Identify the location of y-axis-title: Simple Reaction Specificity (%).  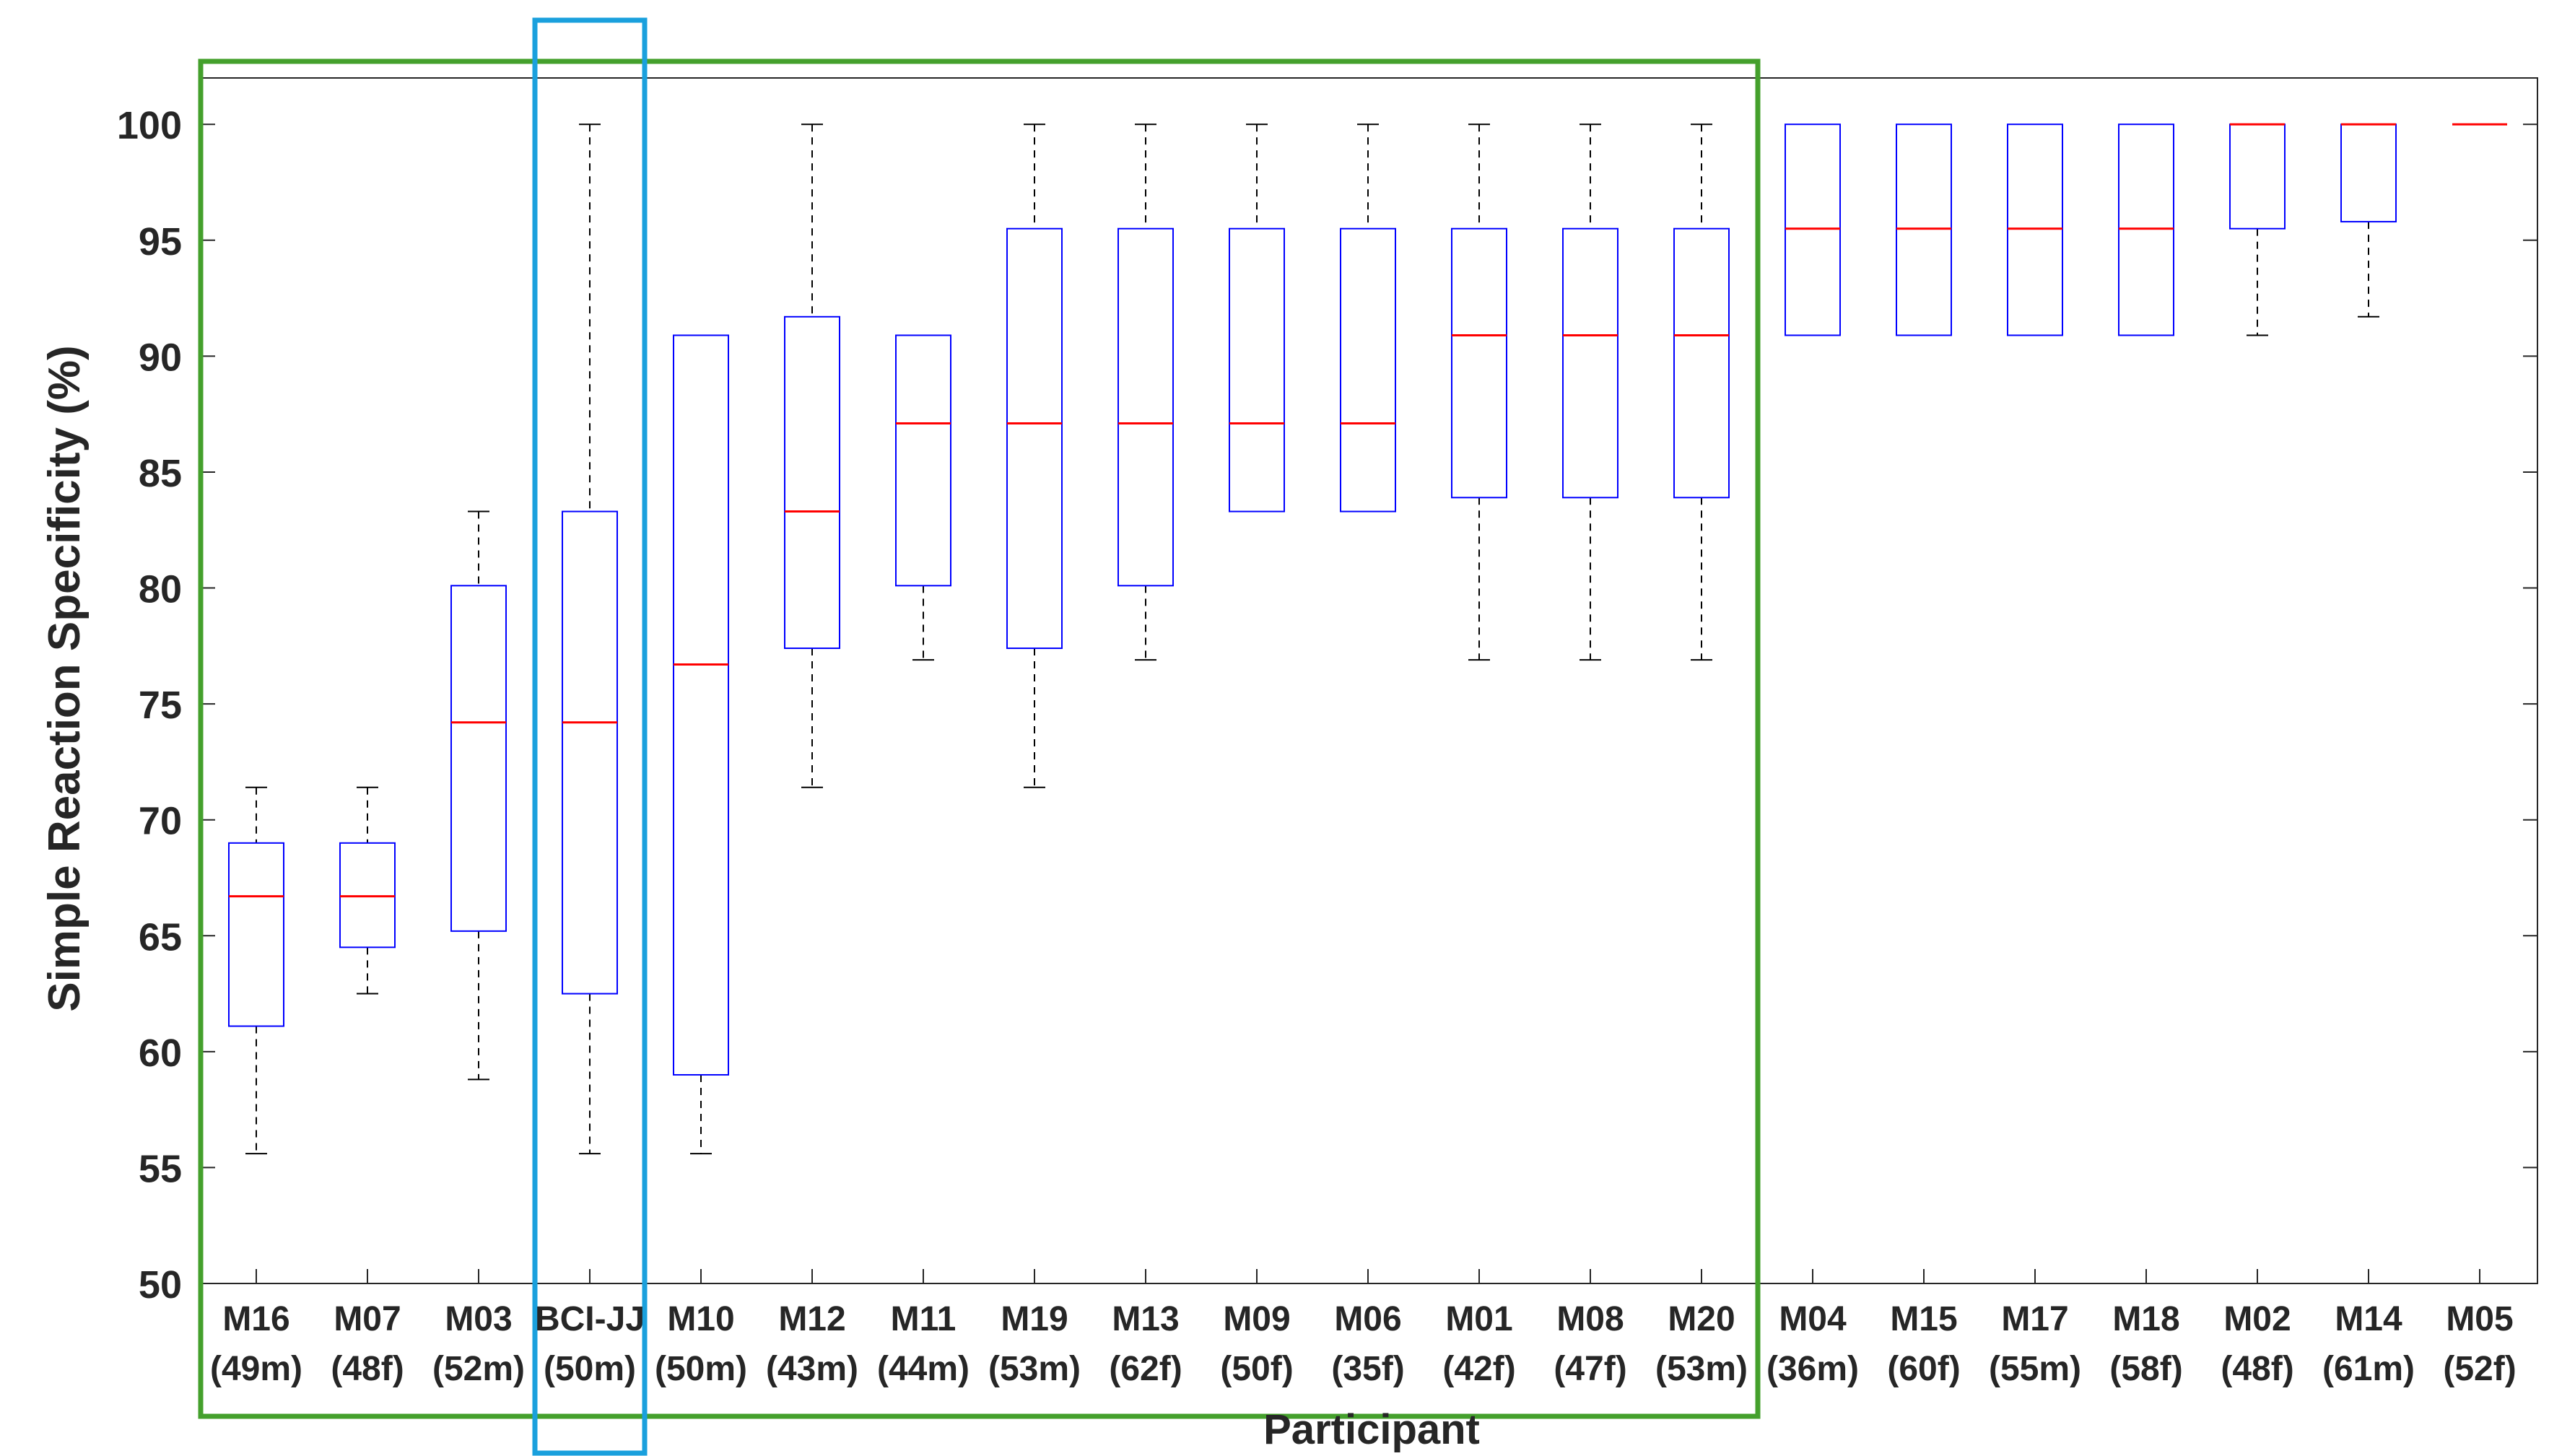
(65, 678).